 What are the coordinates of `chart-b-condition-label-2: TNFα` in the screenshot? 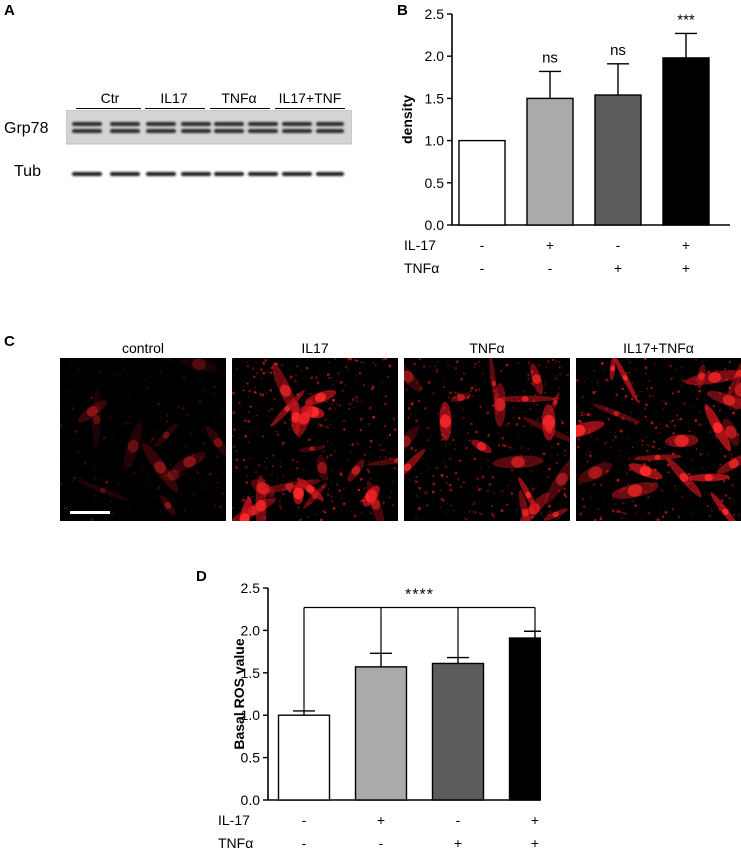 It's located at (421, 268).